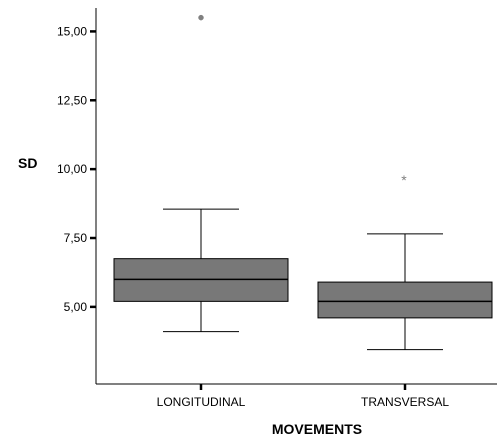 Image resolution: width=499 pixels, height=441 pixels. I want to click on x-axis-title: MOVEMENTS, so click(317, 429).